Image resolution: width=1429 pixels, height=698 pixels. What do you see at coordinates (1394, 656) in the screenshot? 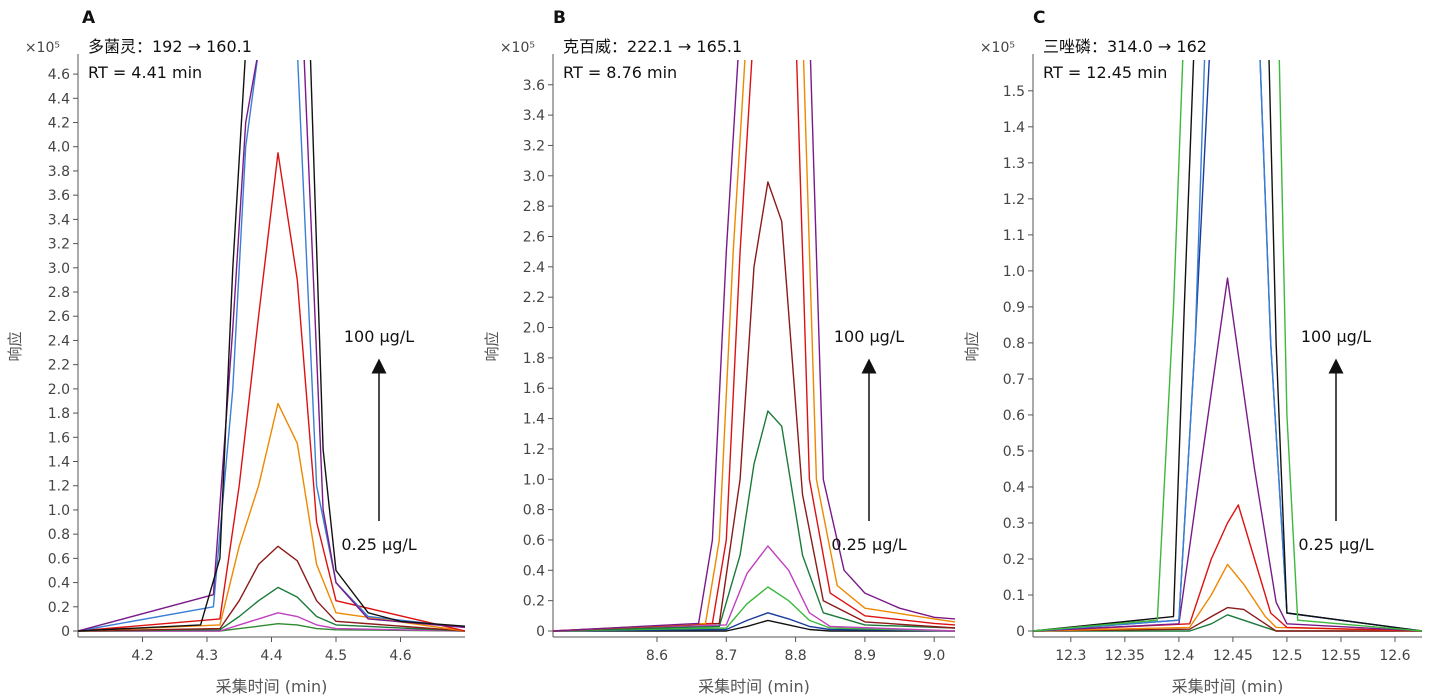
I see `x-tick-label: 12.6` at bounding box center [1394, 656].